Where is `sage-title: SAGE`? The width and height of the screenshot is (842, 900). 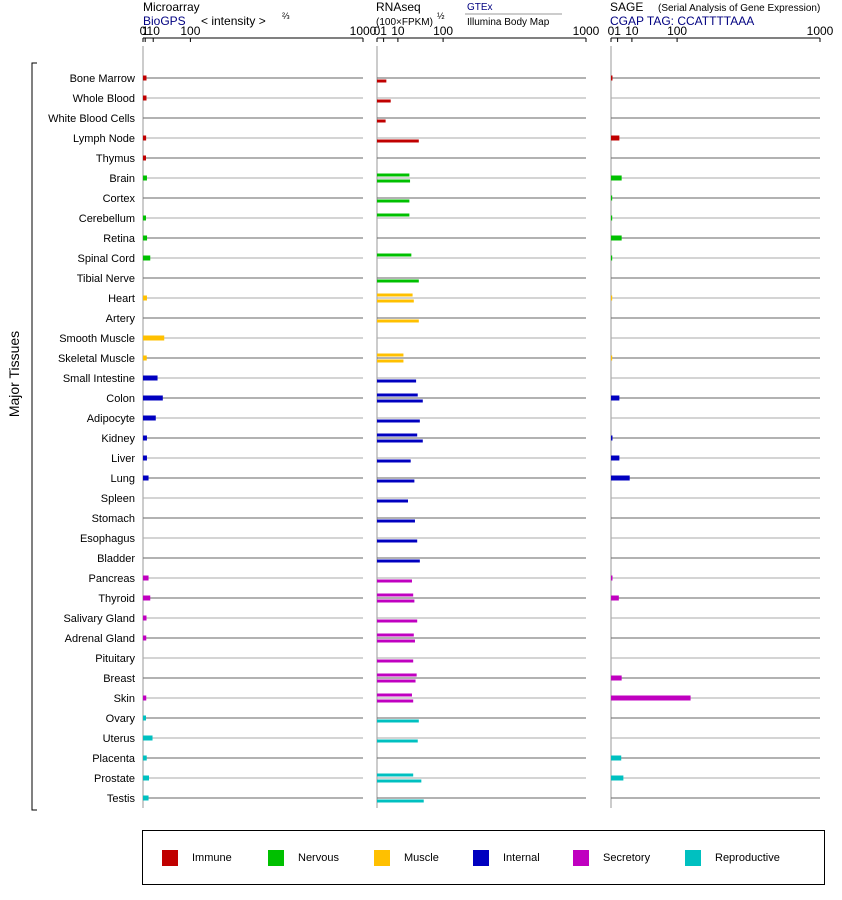 sage-title: SAGE is located at coordinates (626, 7).